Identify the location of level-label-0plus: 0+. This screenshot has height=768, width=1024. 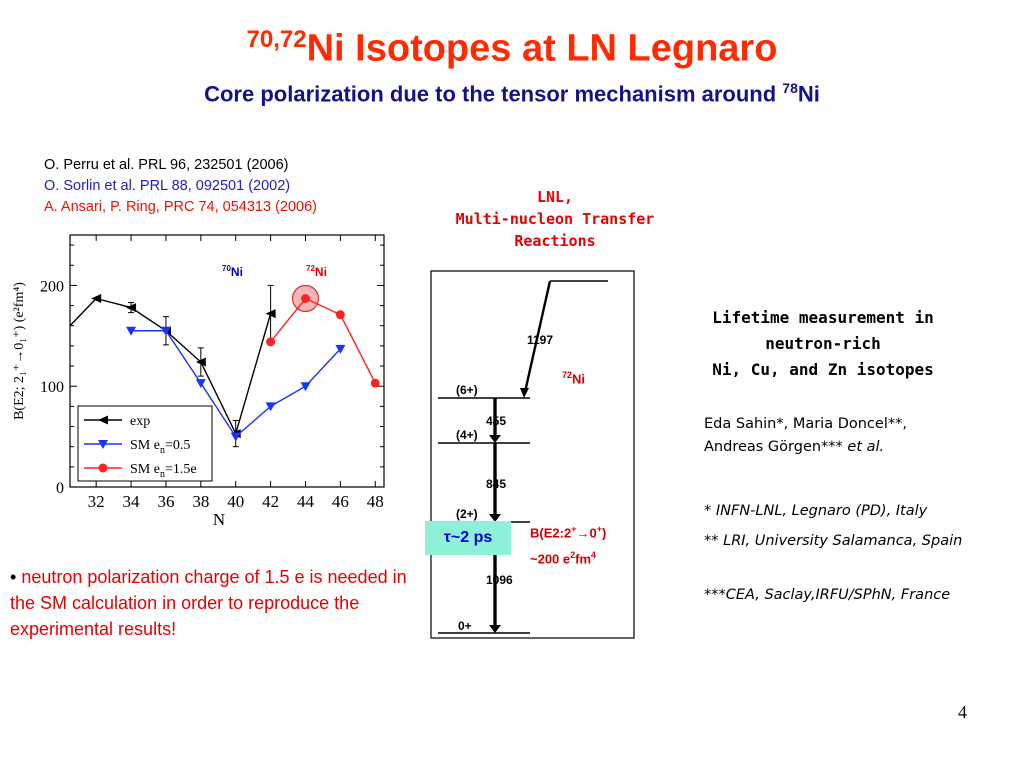
(465, 626).